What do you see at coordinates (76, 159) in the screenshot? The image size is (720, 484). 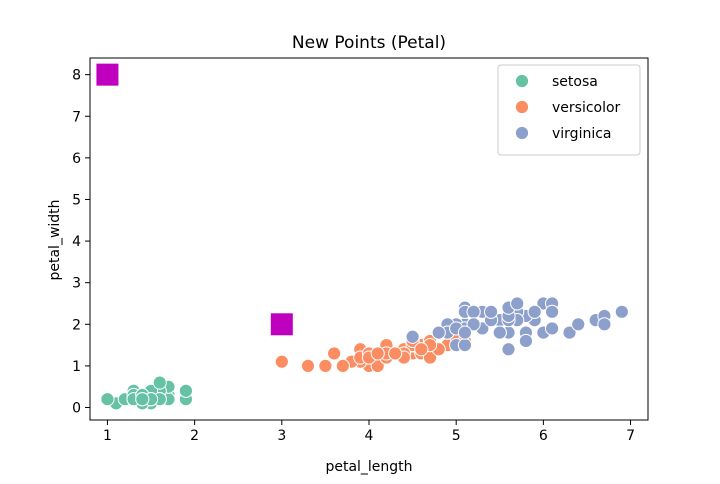 I see `y-tick-label: 6` at bounding box center [76, 159].